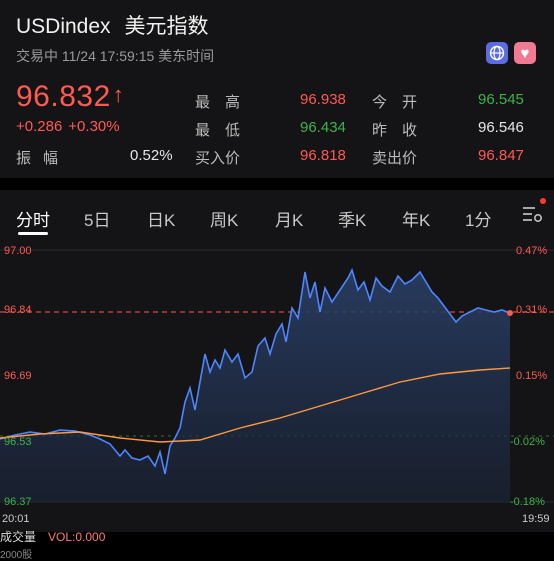 The width and height of the screenshot is (554, 561). Describe the element at coordinates (255, 405) in the screenshot. I see `average-price-line` at that location.